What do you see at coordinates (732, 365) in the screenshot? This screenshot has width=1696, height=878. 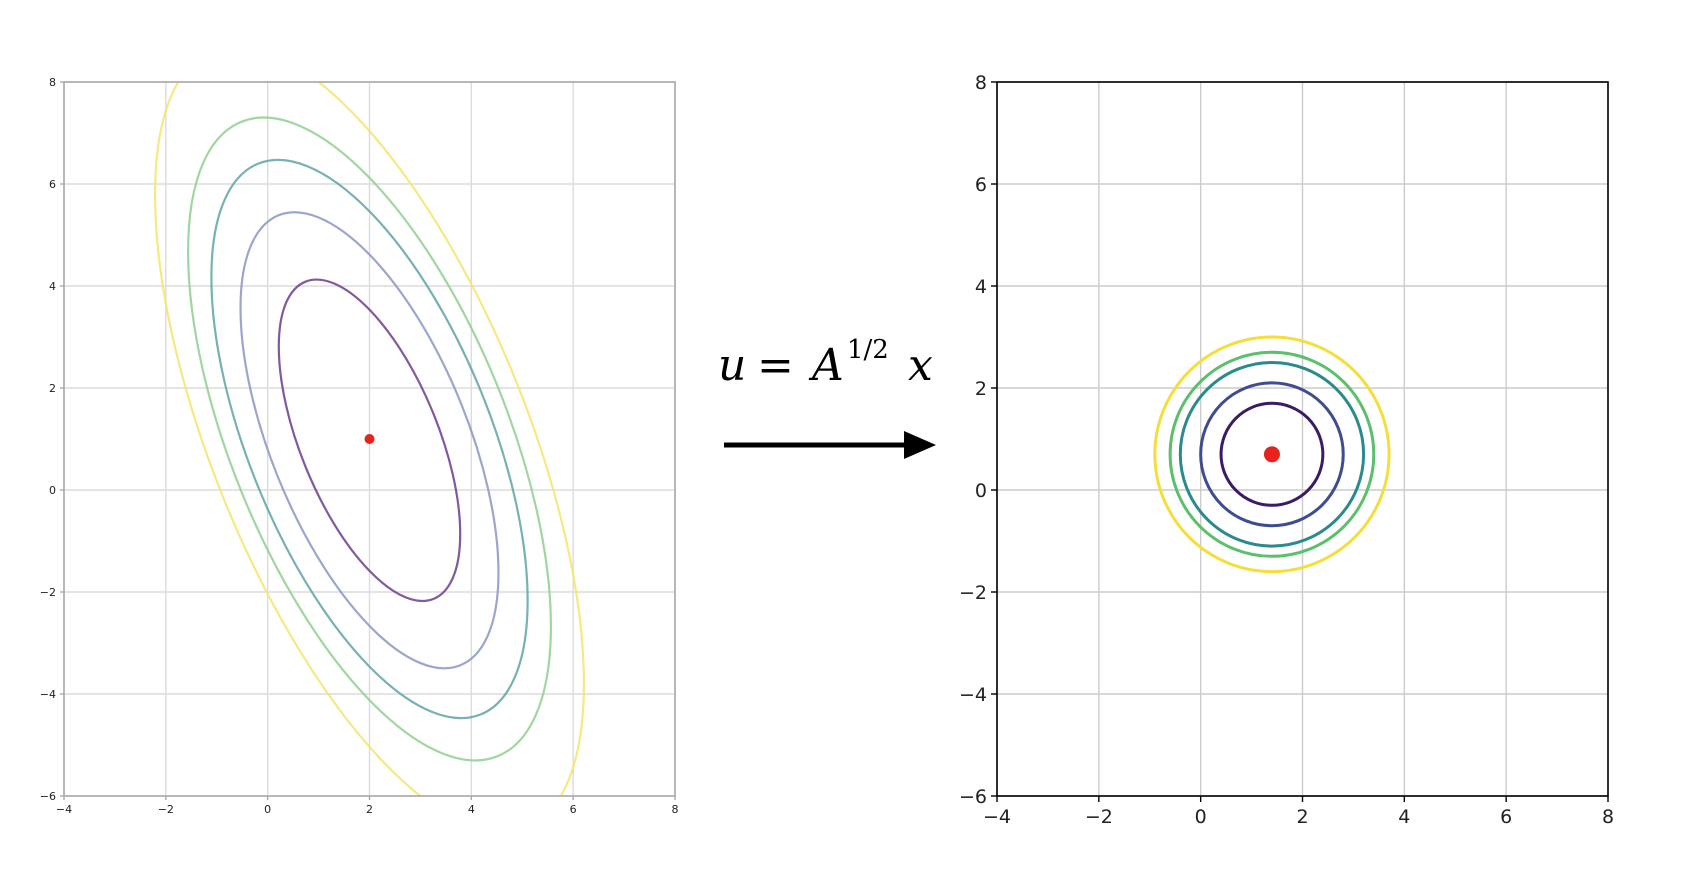 I see `equation-lhs: u` at bounding box center [732, 365].